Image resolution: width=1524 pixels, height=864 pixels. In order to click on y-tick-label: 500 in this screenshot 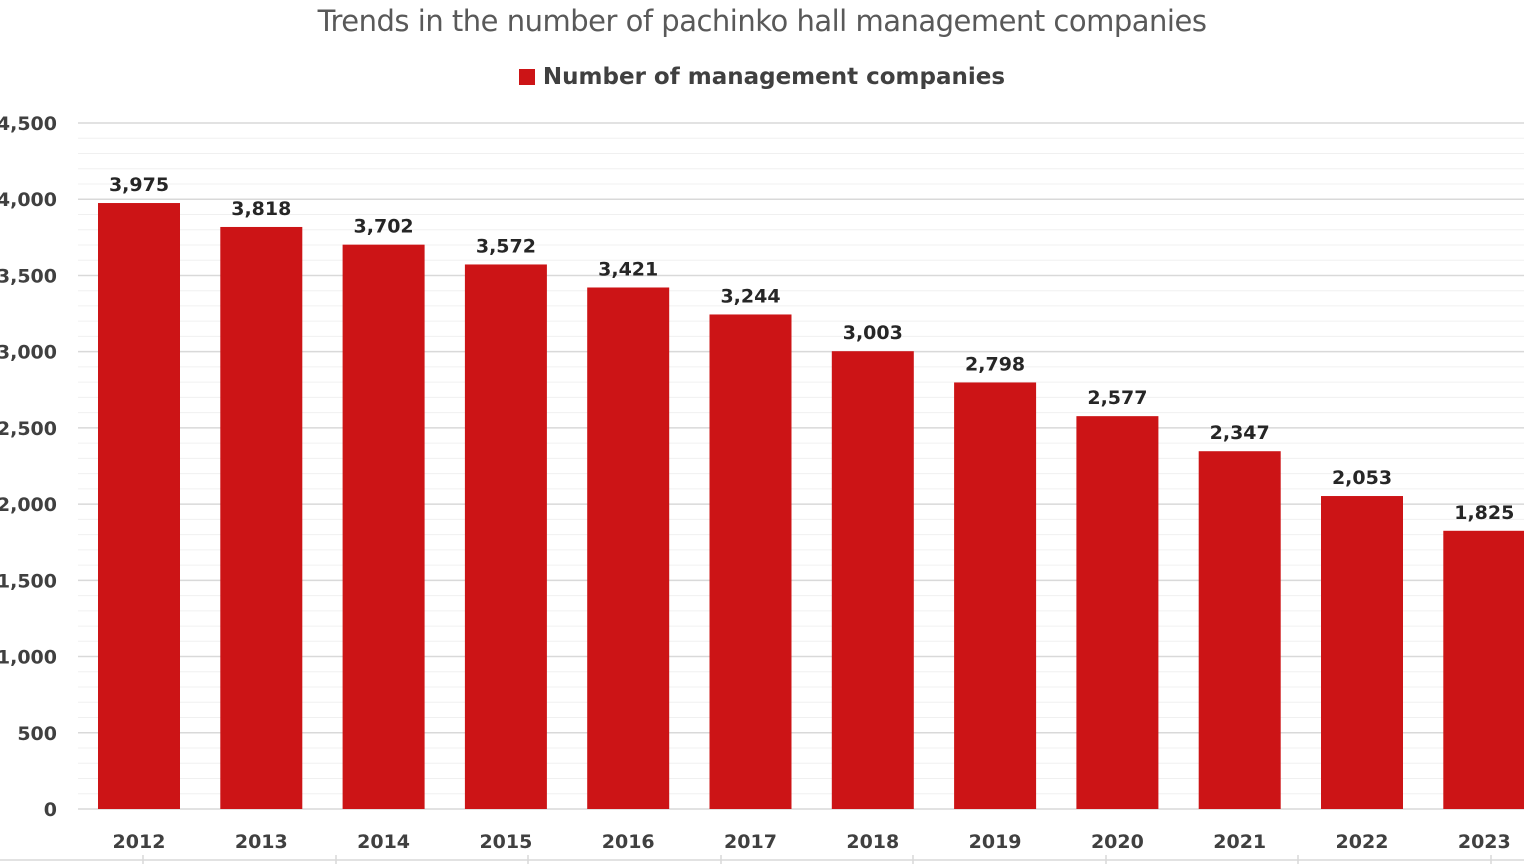, I will do `click(37, 734)`.